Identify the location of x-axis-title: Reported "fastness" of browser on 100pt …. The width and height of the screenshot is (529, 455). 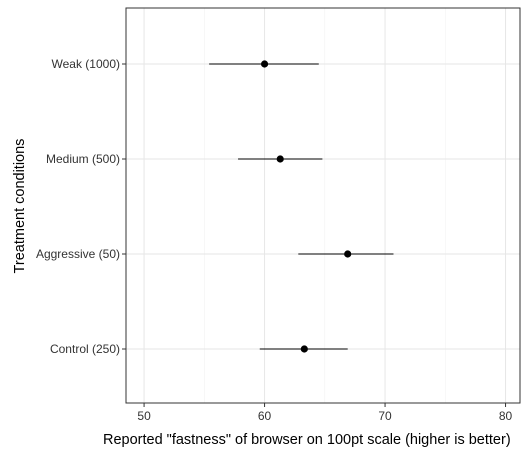
(307, 440).